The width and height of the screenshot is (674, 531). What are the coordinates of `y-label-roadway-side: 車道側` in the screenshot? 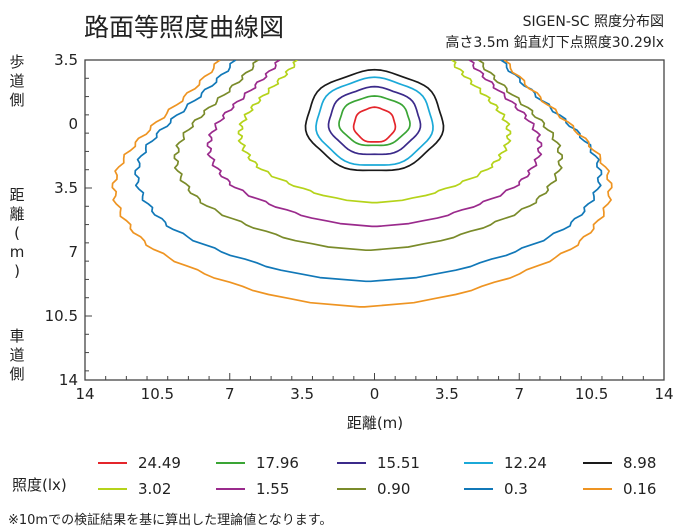 It's located at (16, 355).